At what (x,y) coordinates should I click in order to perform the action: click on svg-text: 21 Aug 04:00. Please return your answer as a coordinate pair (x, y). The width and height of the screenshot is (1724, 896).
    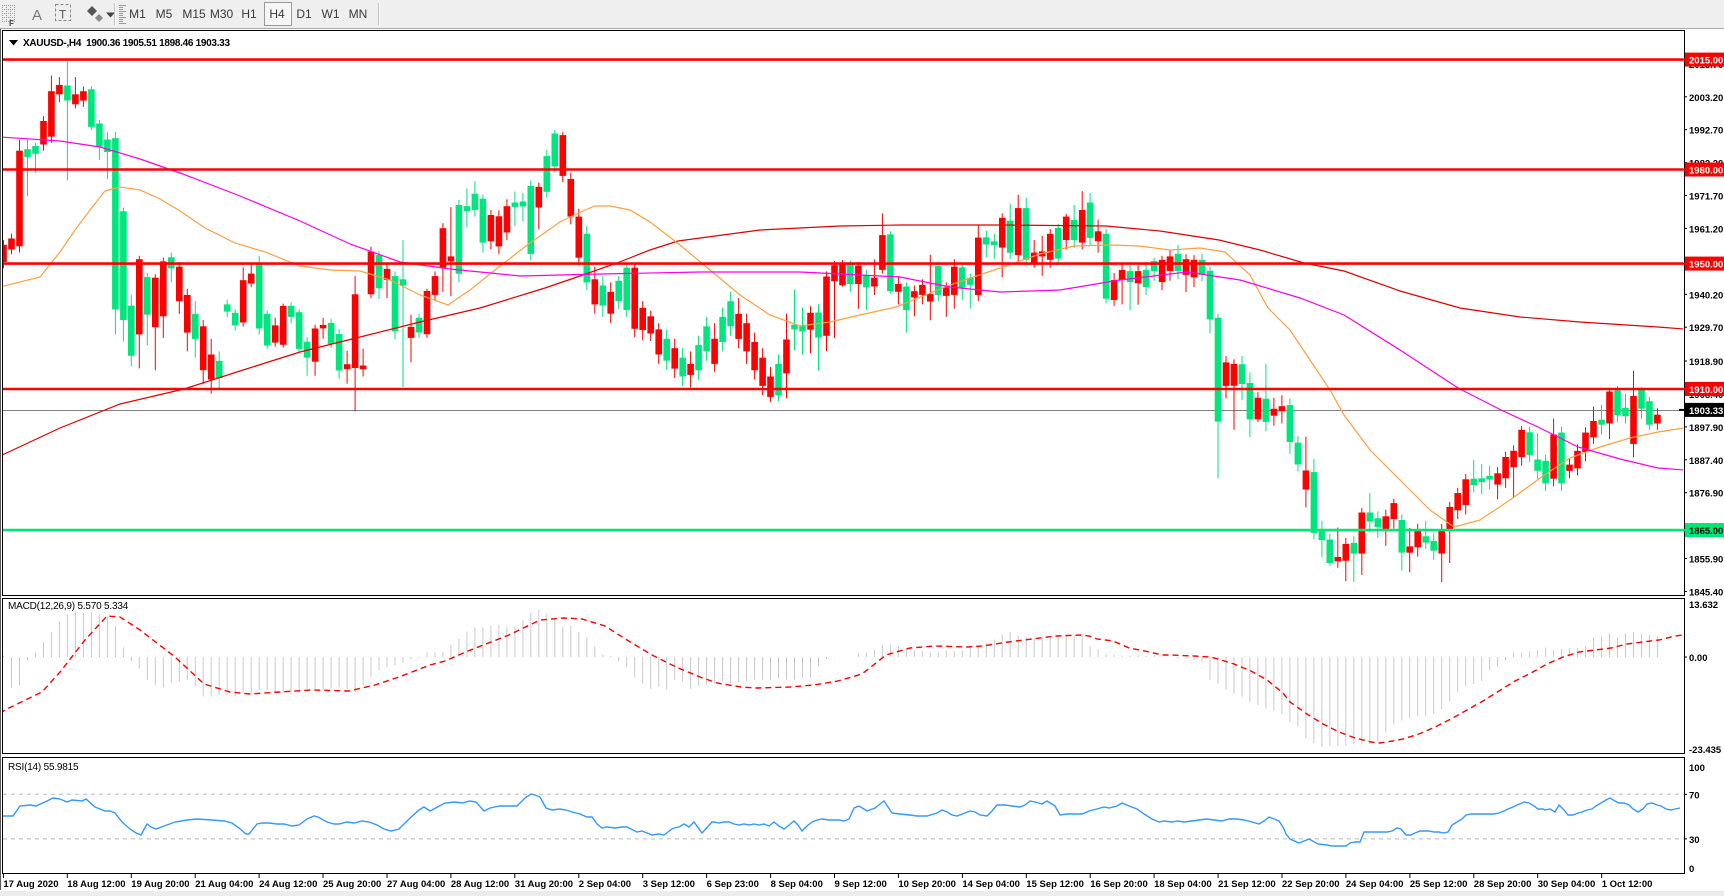
    Looking at the image, I should click on (224, 884).